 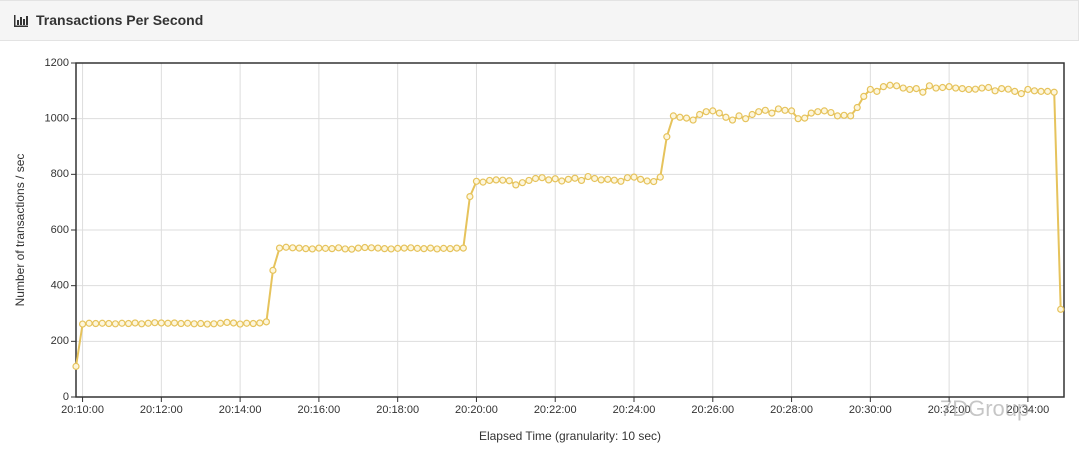 I want to click on x-tick-label: 20:16:00, so click(x=318, y=410).